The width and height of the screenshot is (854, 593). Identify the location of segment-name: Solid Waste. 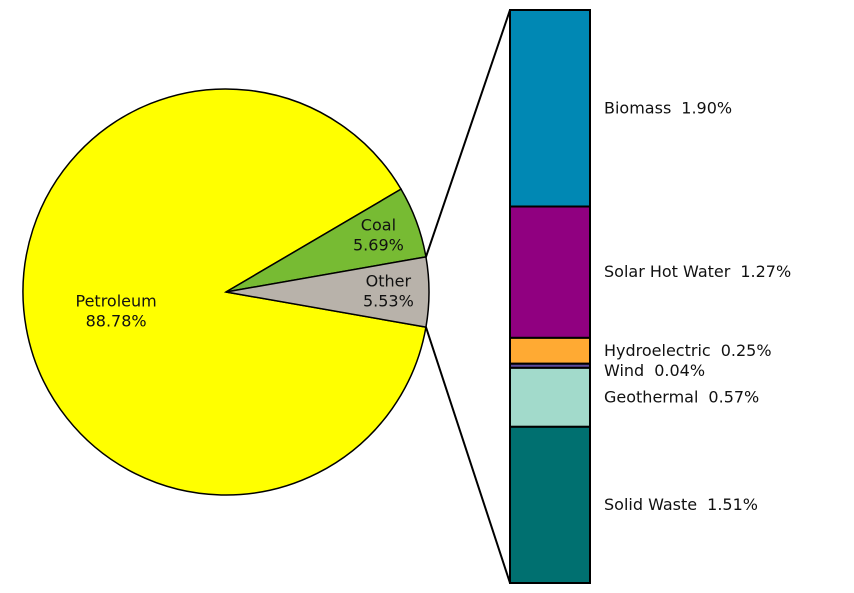
(650, 503).